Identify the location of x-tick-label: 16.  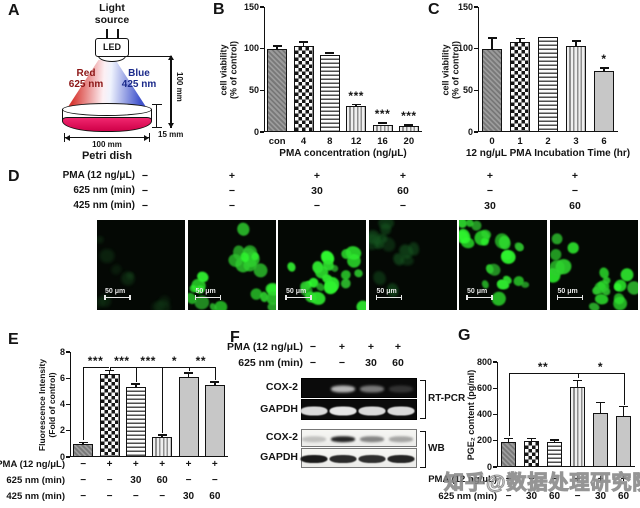
(382, 141).